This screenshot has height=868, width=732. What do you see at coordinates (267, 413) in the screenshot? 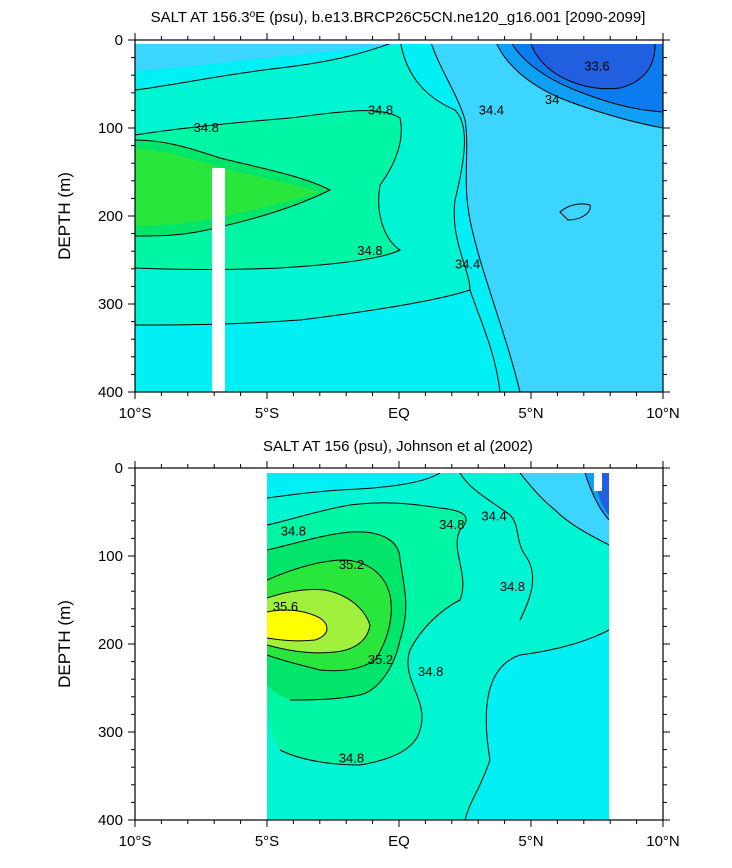
I see `top-xtick-label: 5°S` at bounding box center [267, 413].